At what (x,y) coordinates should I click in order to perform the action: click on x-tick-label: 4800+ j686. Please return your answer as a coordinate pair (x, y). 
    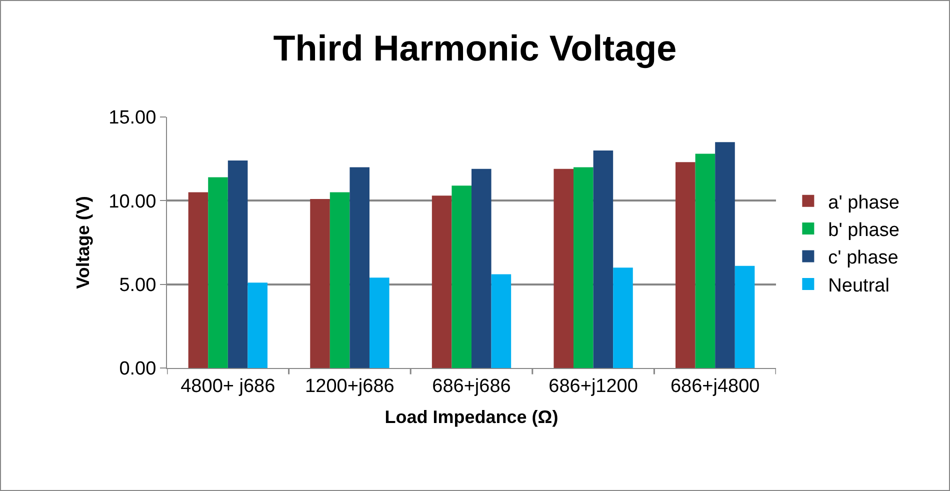
    Looking at the image, I should click on (228, 386).